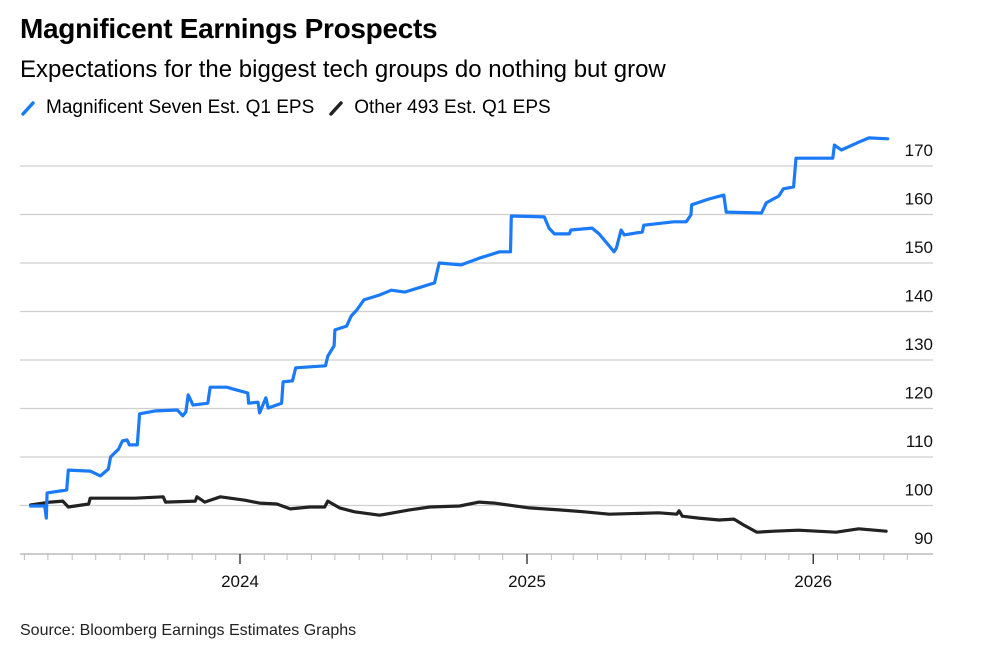 Image resolution: width=991 pixels, height=661 pixels. Describe the element at coordinates (919, 199) in the screenshot. I see `y-tick-label: 160` at that location.